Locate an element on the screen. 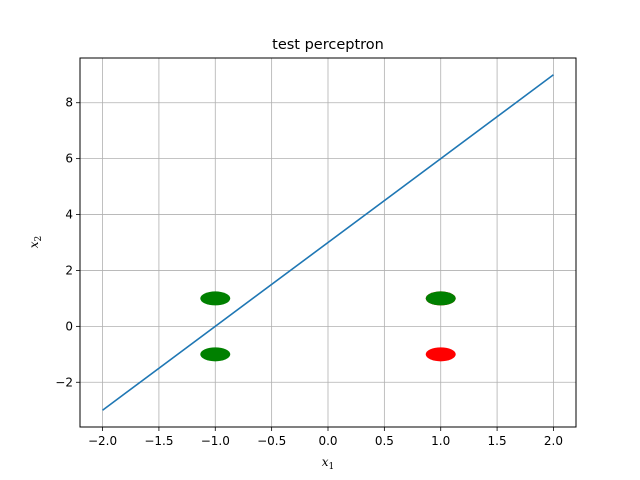 Image resolution: width=640 pixels, height=480 pixels. y-tick-label: 8 is located at coordinates (69, 103).